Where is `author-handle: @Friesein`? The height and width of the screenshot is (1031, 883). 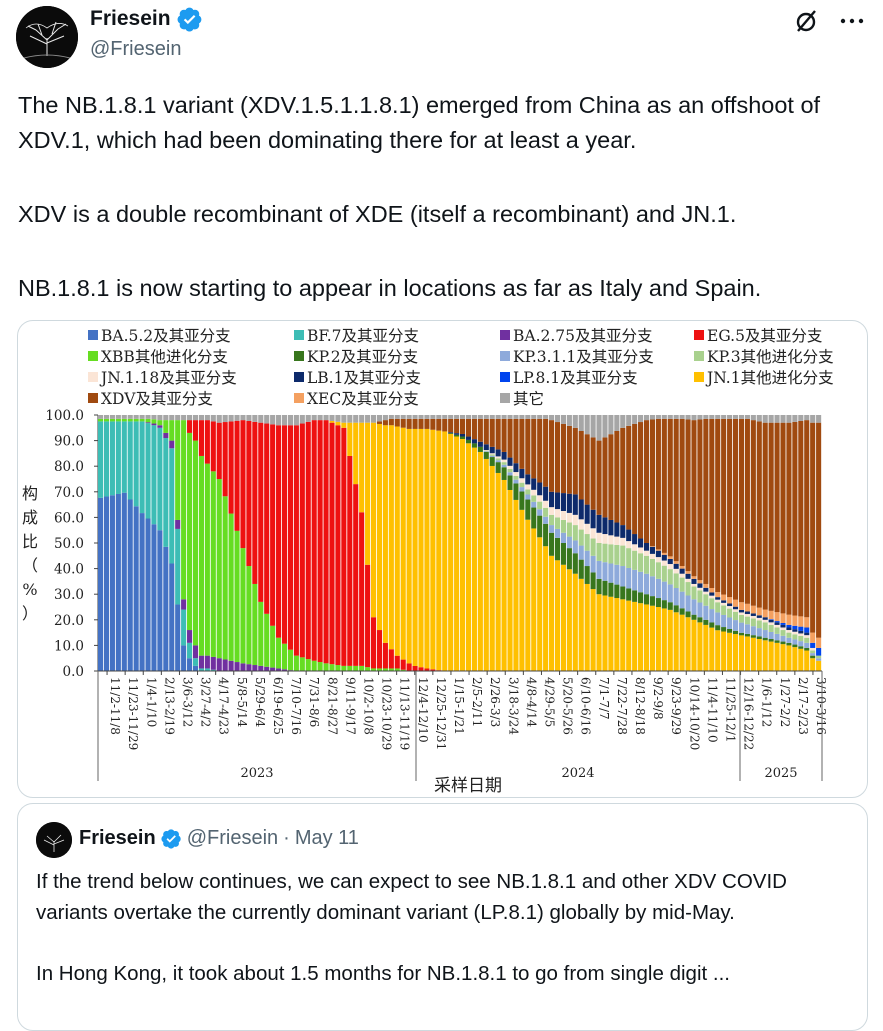
author-handle: @Friesein is located at coordinates (136, 49).